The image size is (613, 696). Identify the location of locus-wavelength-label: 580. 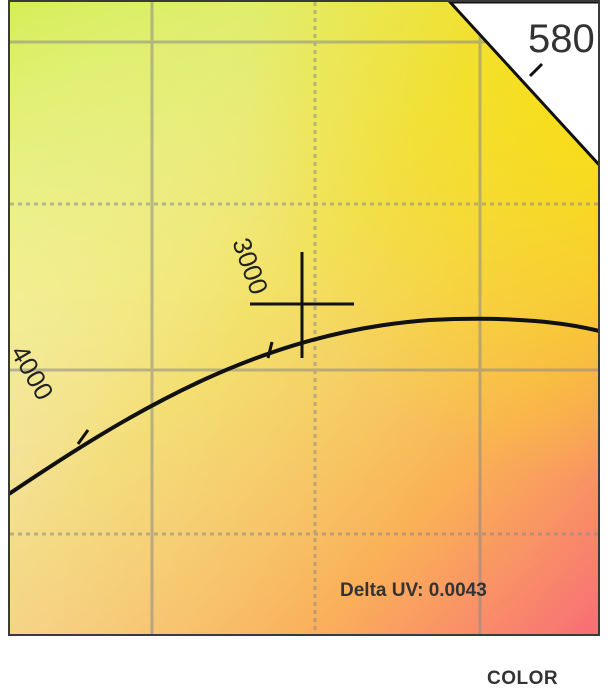
(561, 39).